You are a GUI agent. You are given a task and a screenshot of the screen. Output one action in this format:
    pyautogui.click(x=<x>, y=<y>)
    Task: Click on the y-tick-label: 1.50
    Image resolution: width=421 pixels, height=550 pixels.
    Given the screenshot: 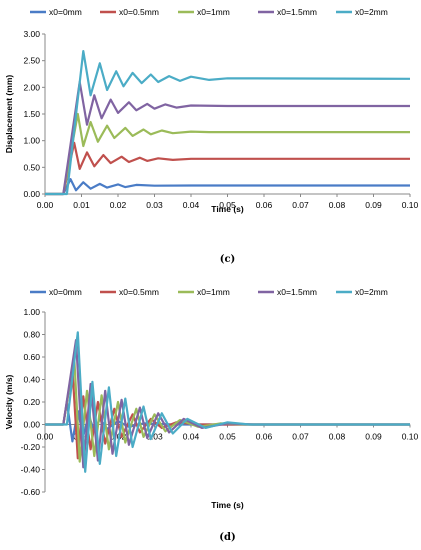 What is the action you would take?
    pyautogui.click(x=31, y=114)
    